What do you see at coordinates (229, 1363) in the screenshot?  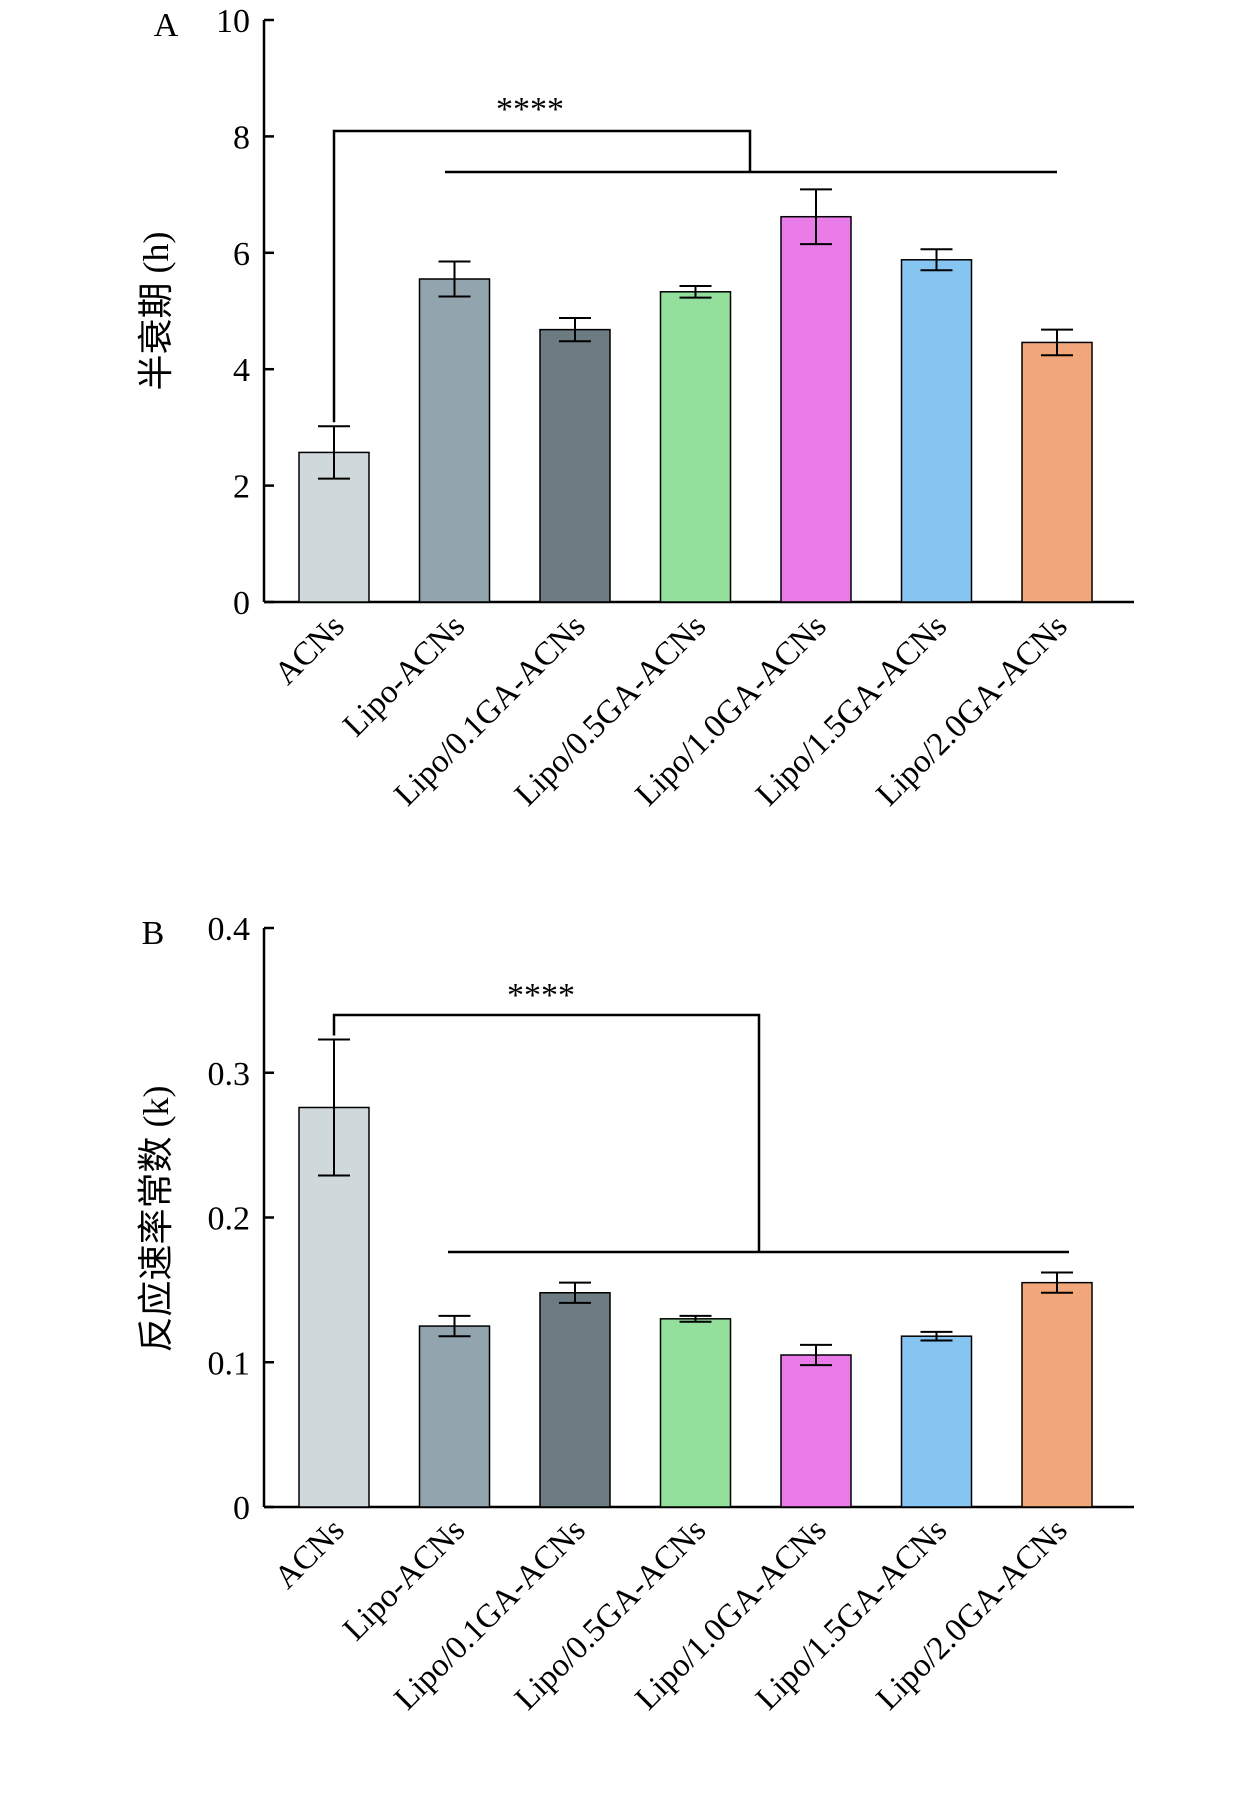 I see `y-tick-label: 0.1` at bounding box center [229, 1363].